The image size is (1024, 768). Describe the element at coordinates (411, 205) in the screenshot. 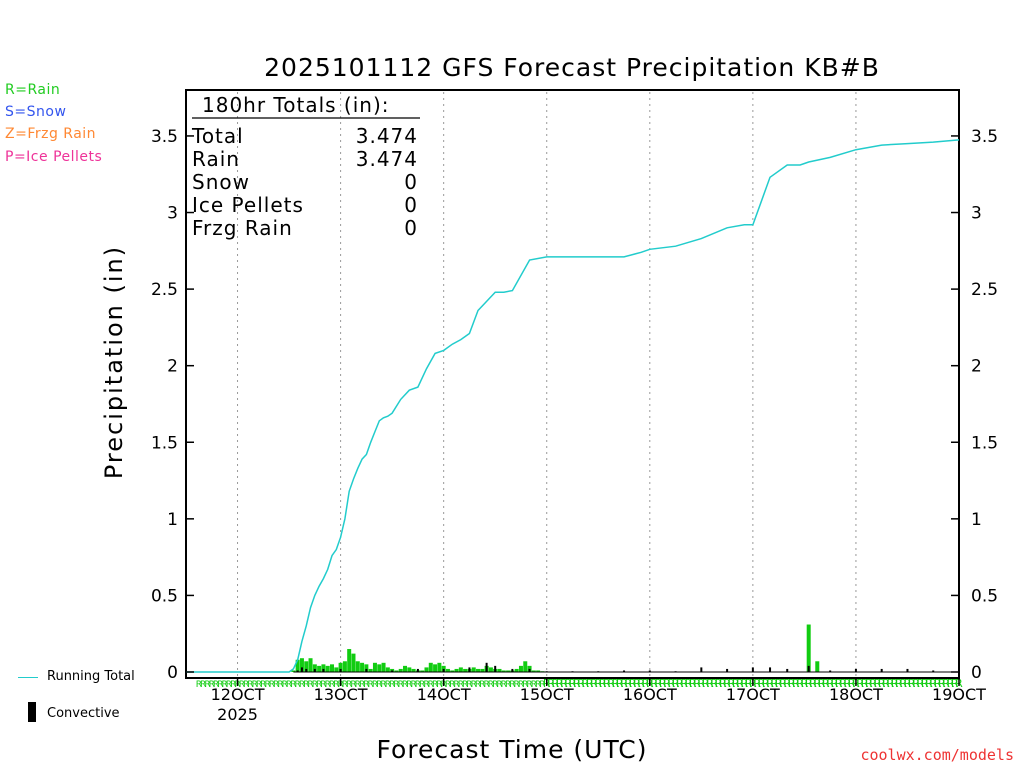

I see `totals-row-value: 0` at that location.